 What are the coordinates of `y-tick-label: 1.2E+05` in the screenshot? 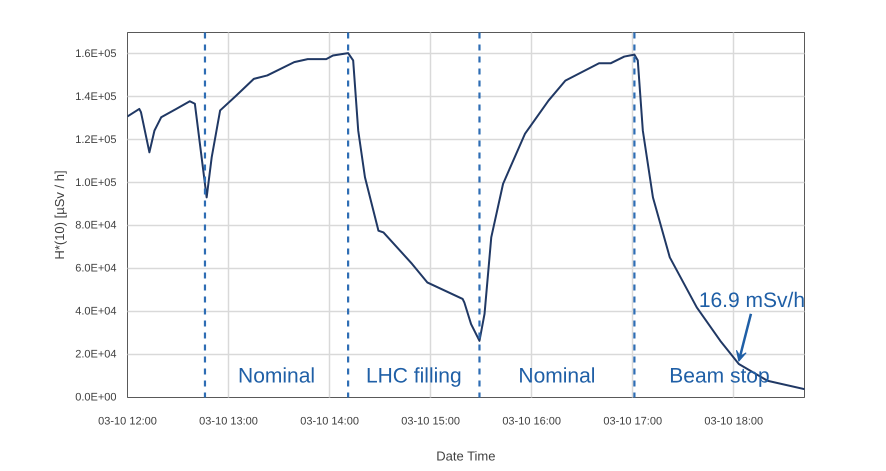 It's located at (96, 140).